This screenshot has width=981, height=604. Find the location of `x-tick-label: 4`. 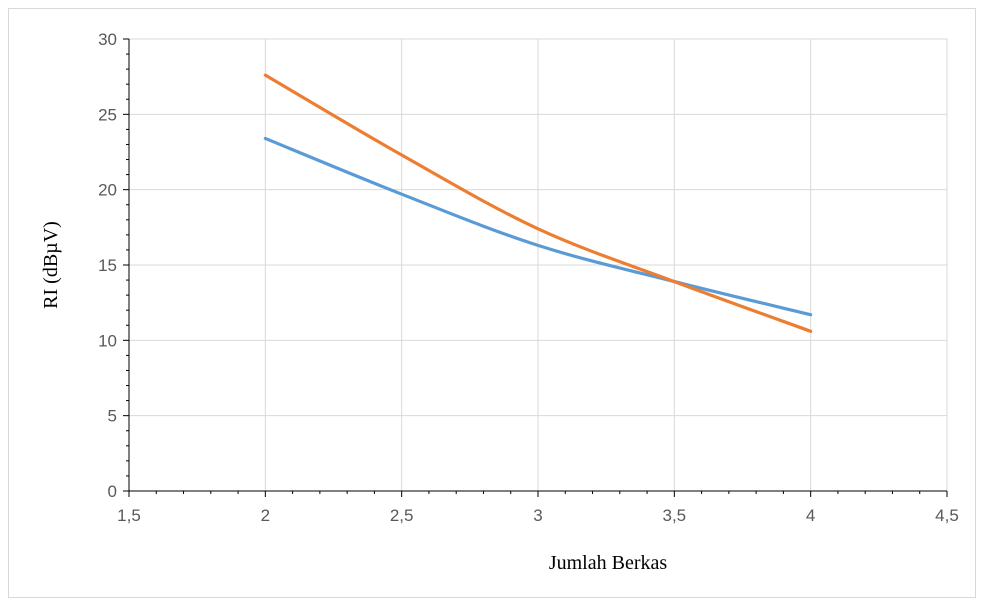

x-tick-label: 4 is located at coordinates (810, 515).